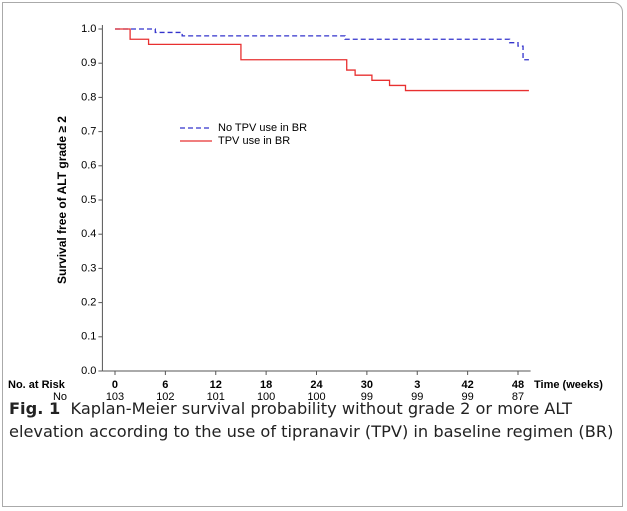 This screenshot has height=511, width=627. Describe the element at coordinates (417, 385) in the screenshot. I see `x-tick-label: 3` at that location.